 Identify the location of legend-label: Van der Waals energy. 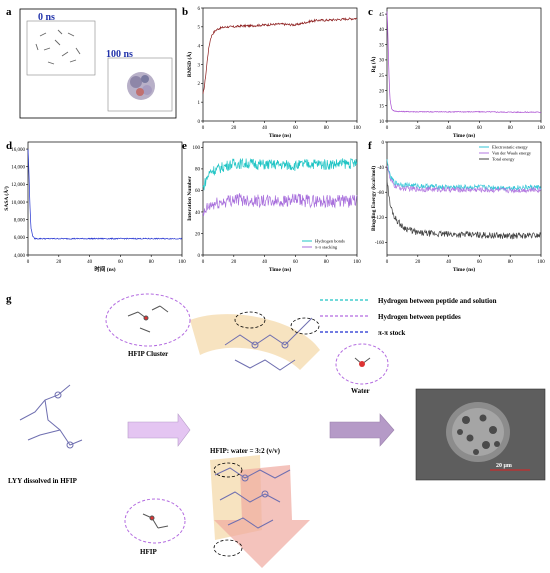
(512, 153).